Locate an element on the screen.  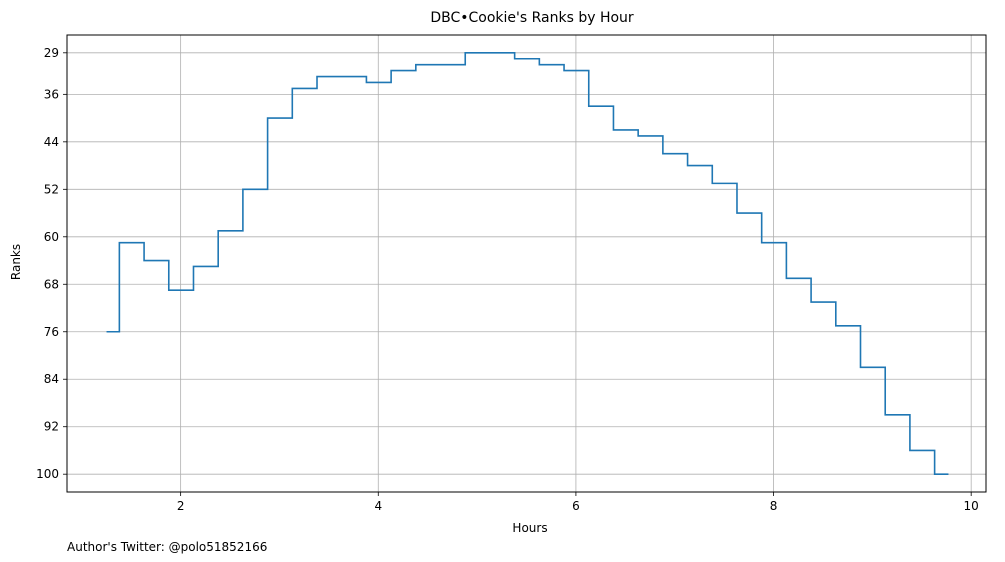
y-tick-label: 100 is located at coordinates (47, 474).